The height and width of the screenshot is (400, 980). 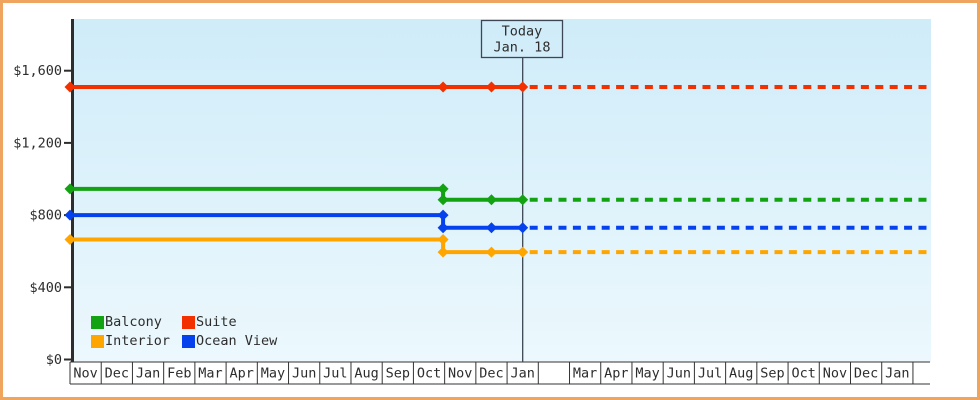 I want to click on legend-swatch-balcony-icon, so click(x=97, y=322).